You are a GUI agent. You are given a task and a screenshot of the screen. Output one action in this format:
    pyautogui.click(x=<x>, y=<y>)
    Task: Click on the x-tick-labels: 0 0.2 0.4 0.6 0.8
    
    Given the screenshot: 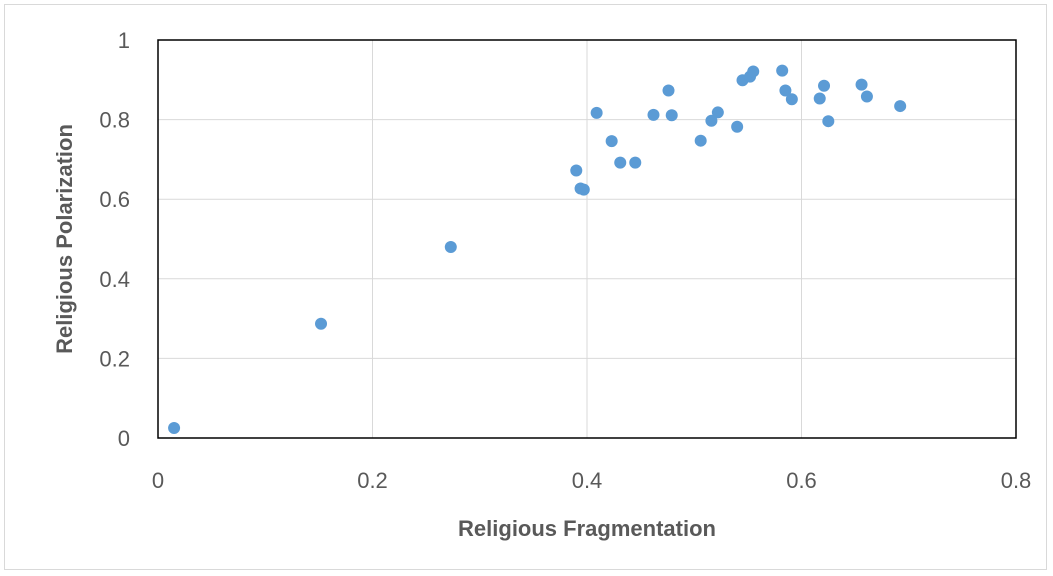 What is the action you would take?
    pyautogui.click(x=591, y=480)
    